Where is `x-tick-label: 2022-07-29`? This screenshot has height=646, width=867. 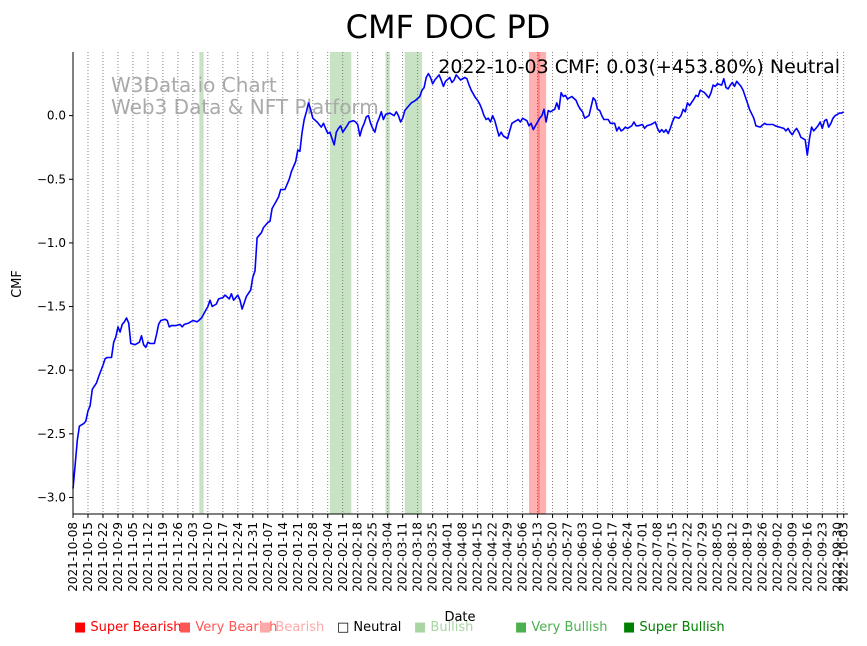 x-tick-label: 2022-07-29 is located at coordinates (702, 557).